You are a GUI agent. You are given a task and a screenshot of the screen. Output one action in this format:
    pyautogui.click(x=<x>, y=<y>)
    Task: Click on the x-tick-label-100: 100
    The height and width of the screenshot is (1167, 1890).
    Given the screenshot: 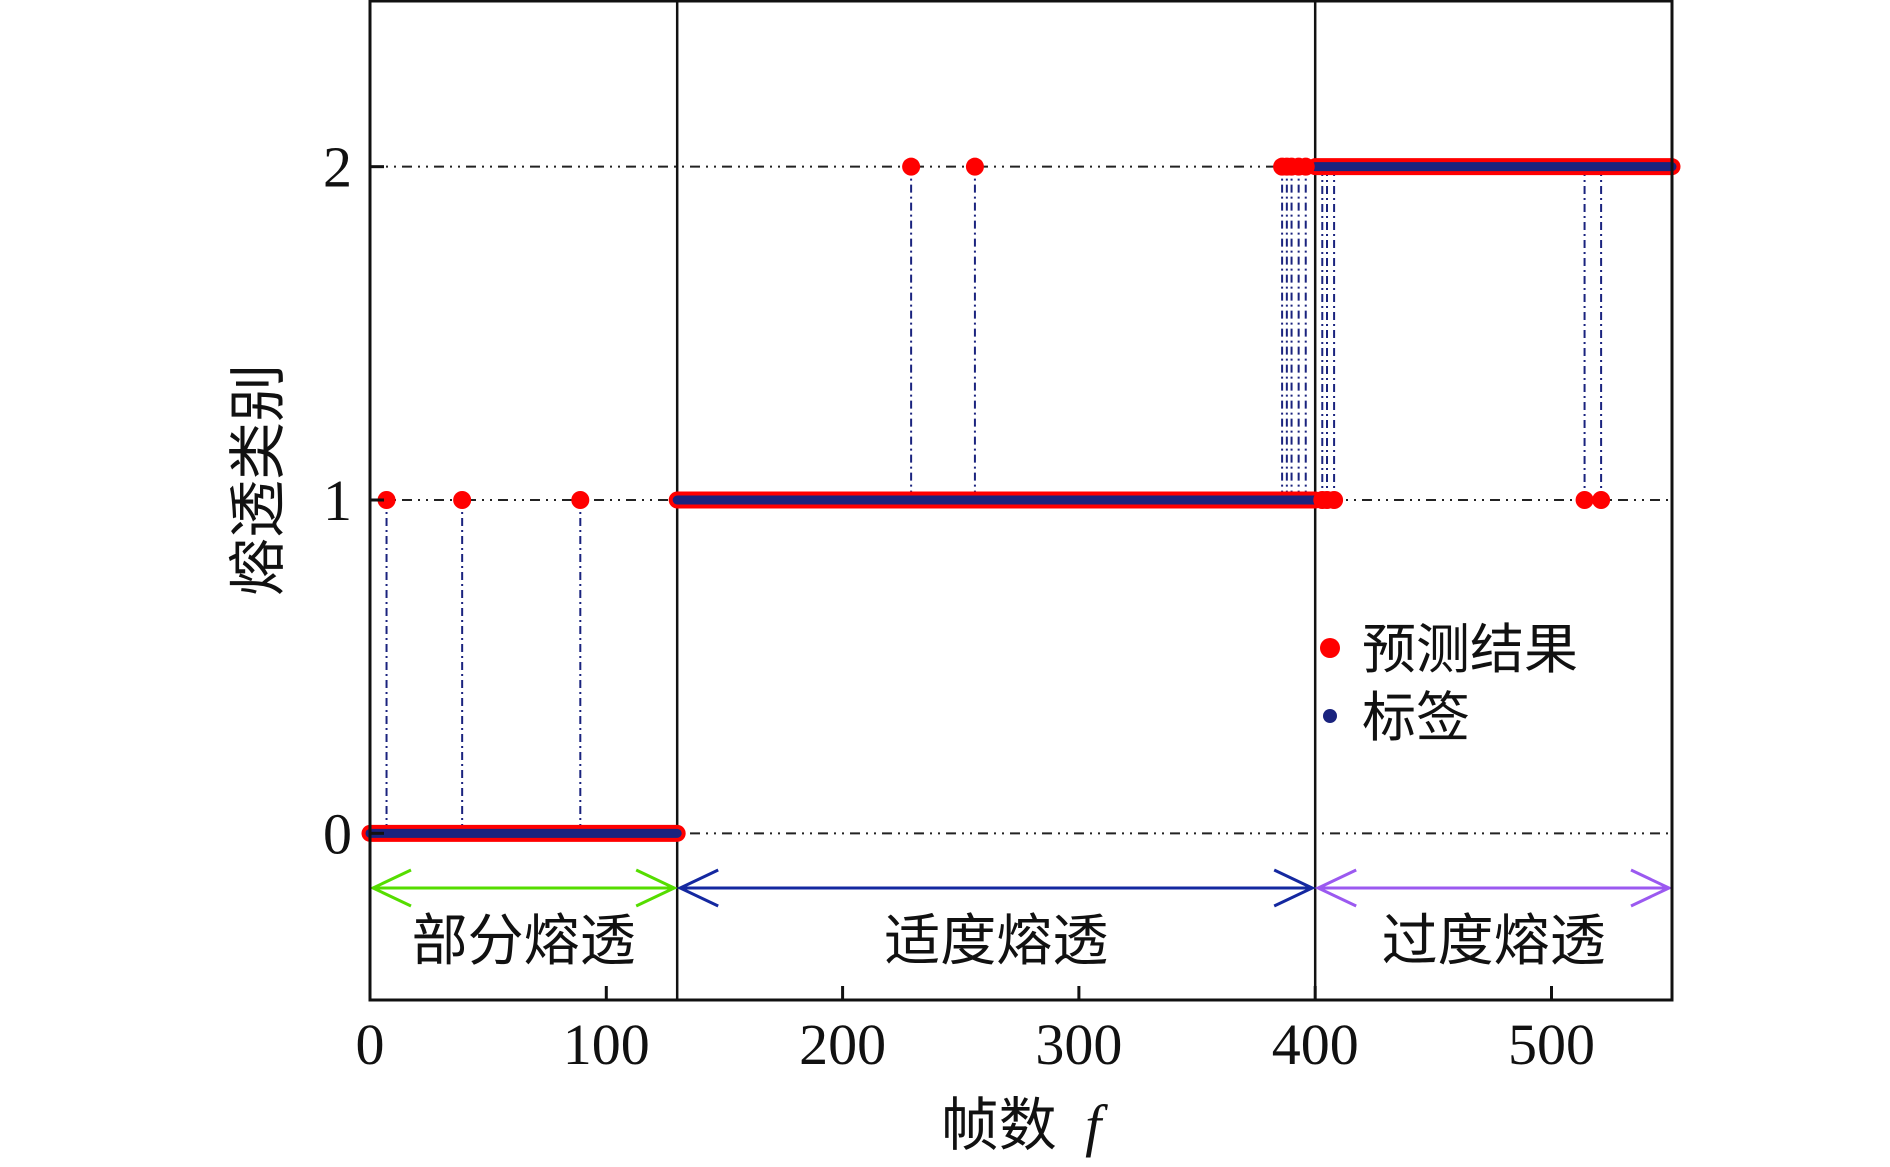 What is the action you would take?
    pyautogui.click(x=606, y=1044)
    